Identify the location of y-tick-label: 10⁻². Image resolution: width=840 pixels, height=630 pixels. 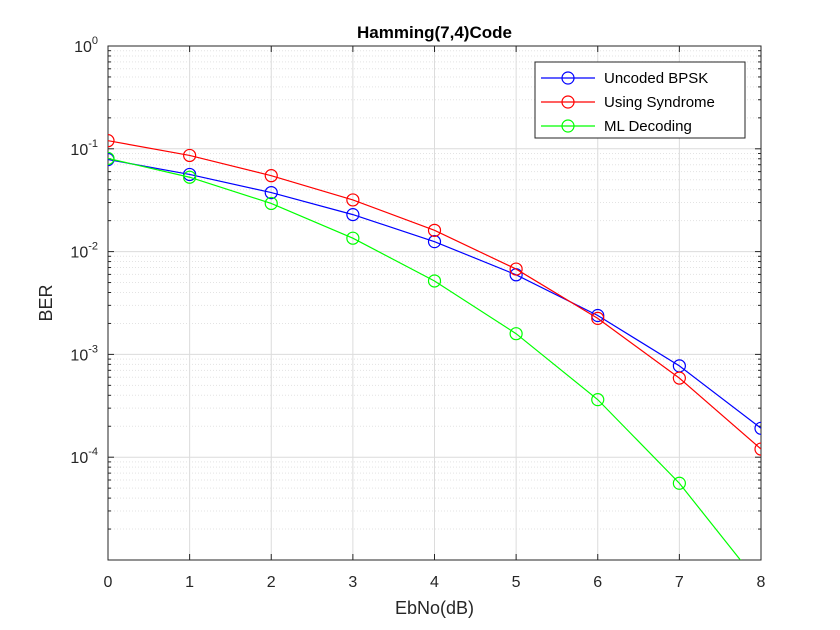
(84, 251).